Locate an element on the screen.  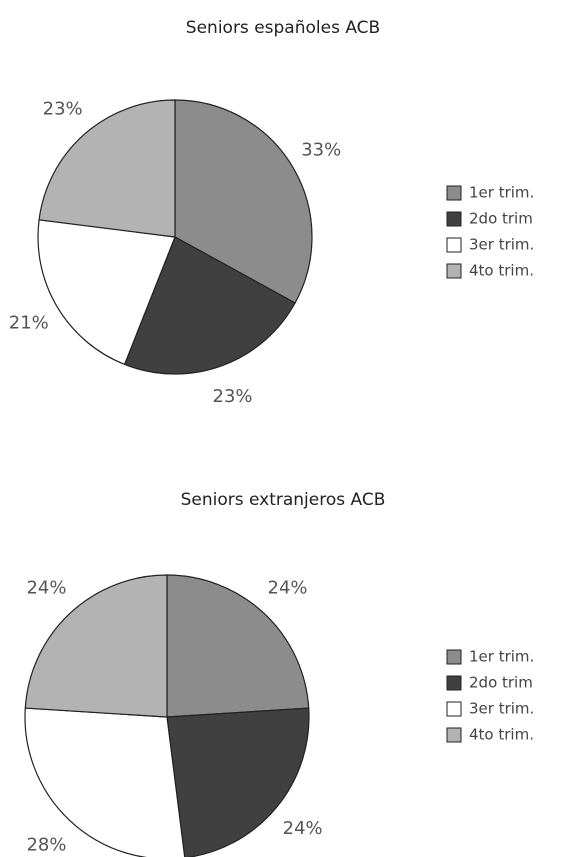
chart-title: Seniors extranjeros ACB is located at coordinates (283, 500).